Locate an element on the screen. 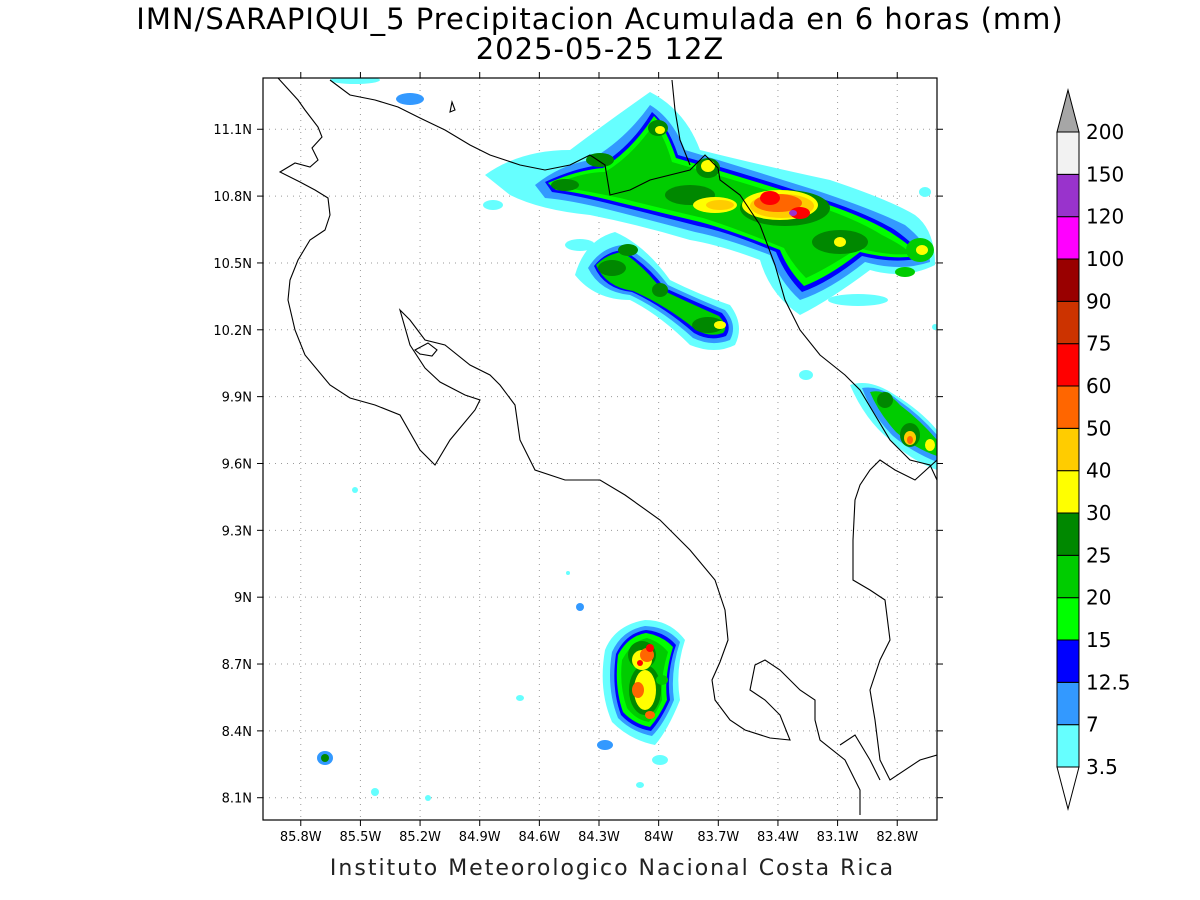 Image resolution: width=1200 pixels, height=900 pixels. lon-tick-label: 84.9W is located at coordinates (480, 837).